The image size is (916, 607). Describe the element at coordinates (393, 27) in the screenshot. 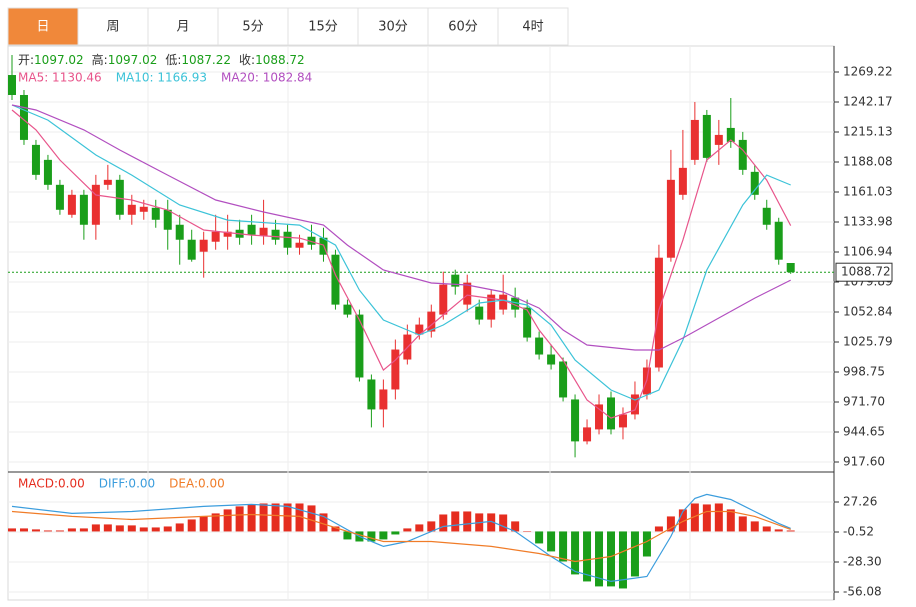

I see `tab-label: 30分` at that location.